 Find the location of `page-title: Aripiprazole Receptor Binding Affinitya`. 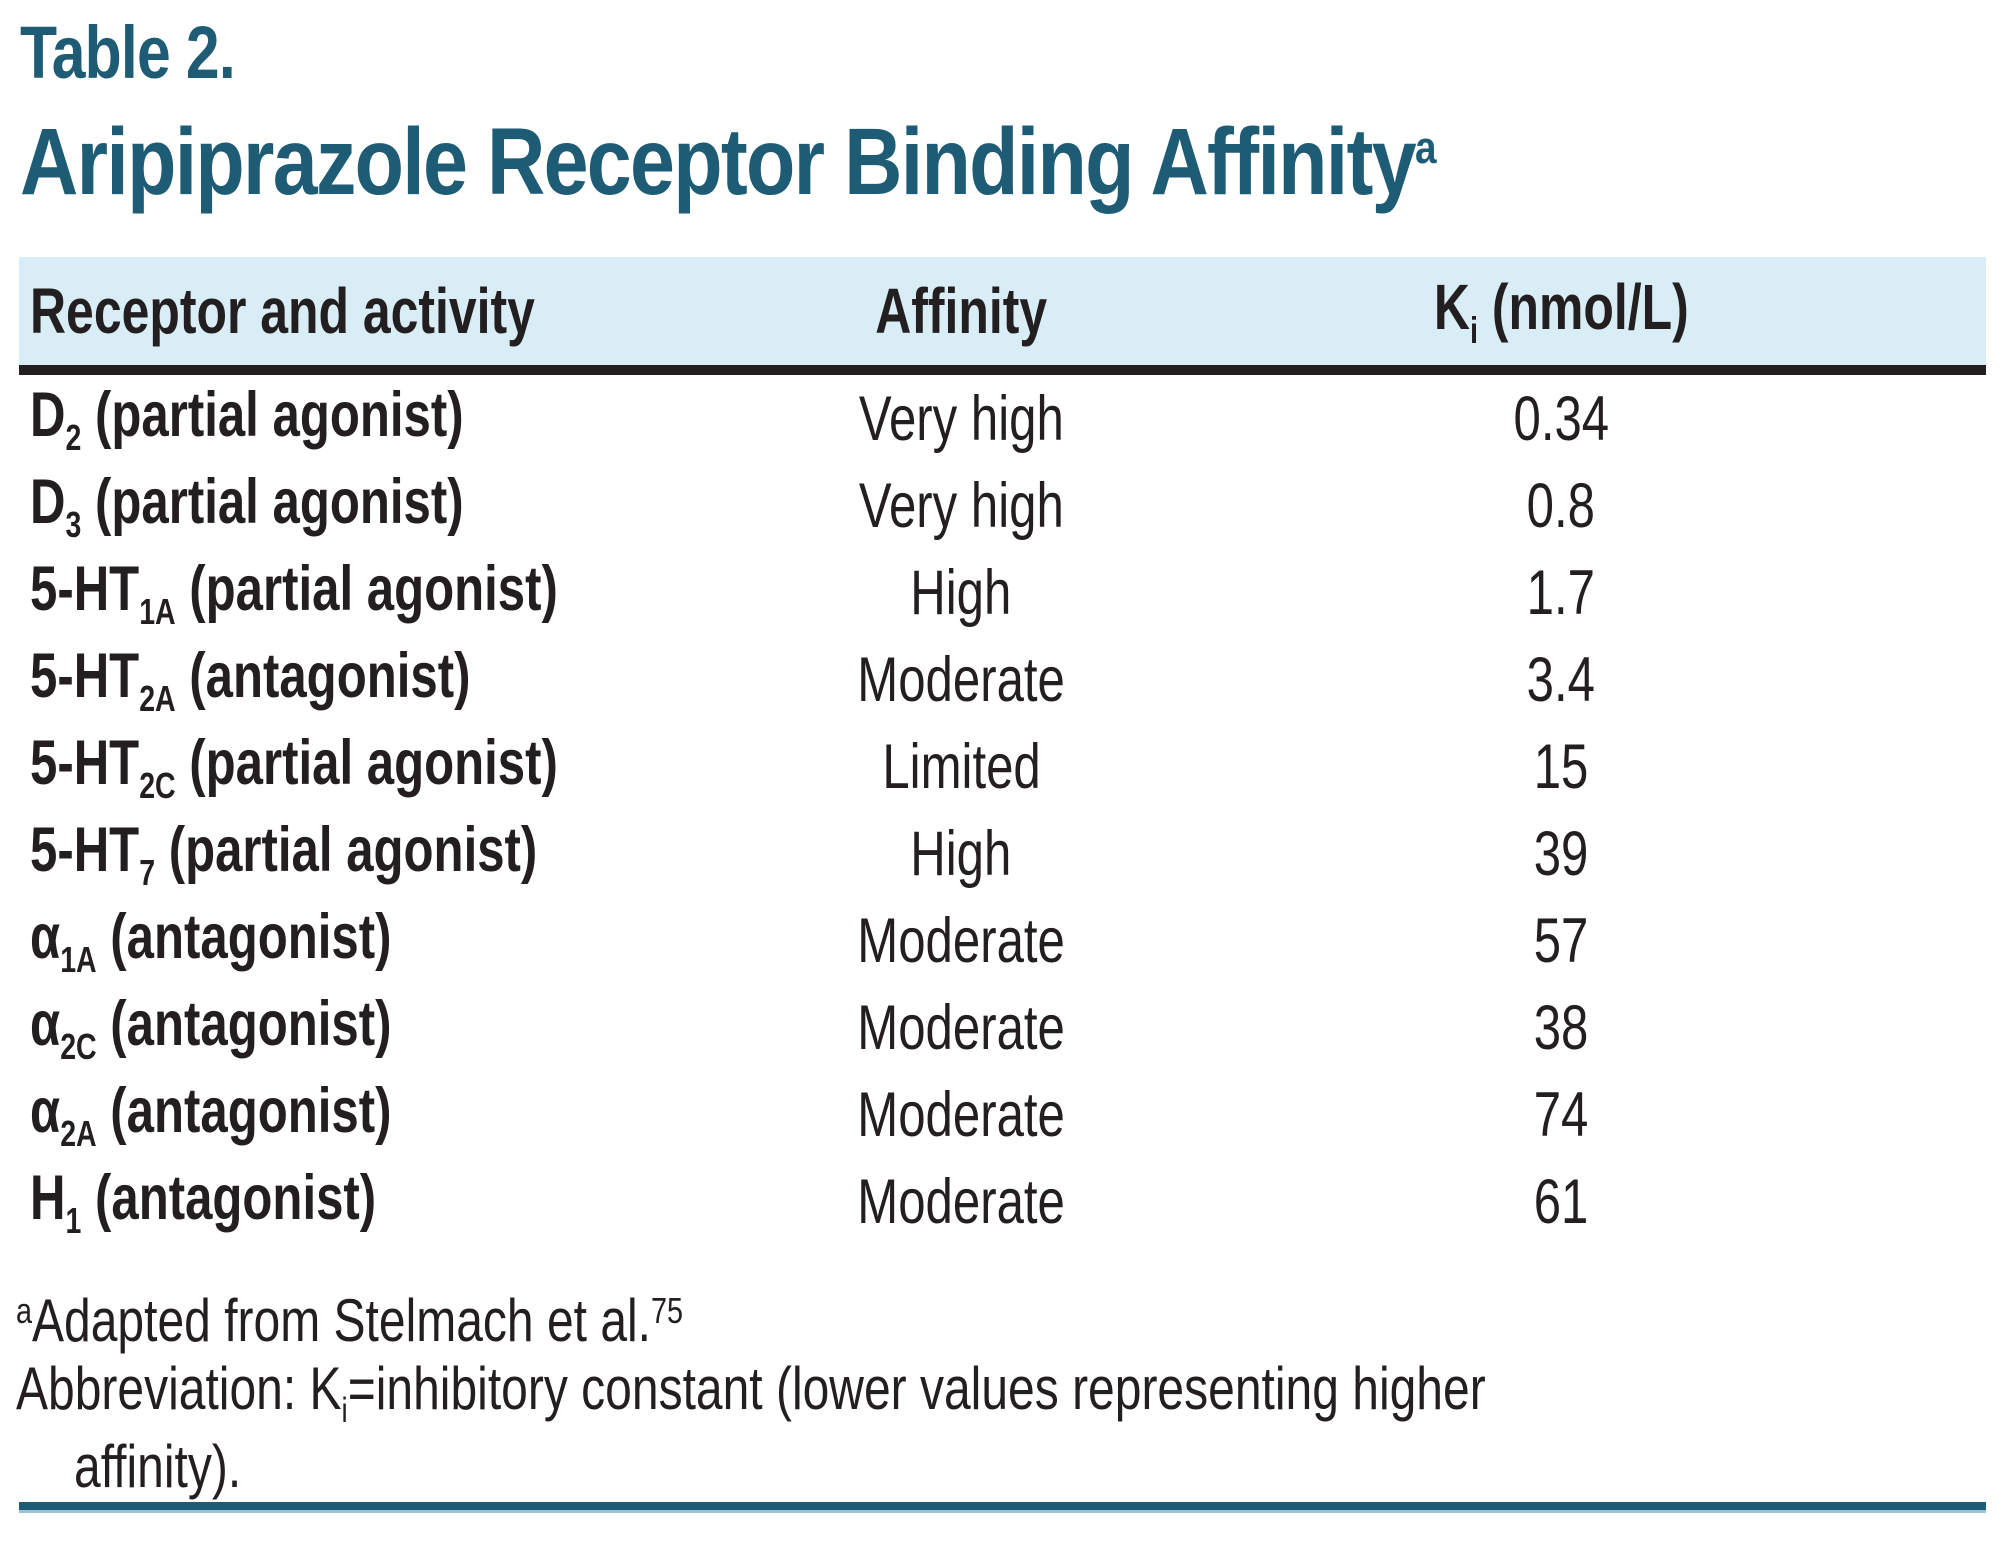

page-title: Aripiprazole Receptor Binding Affinitya is located at coordinates (853, 162).